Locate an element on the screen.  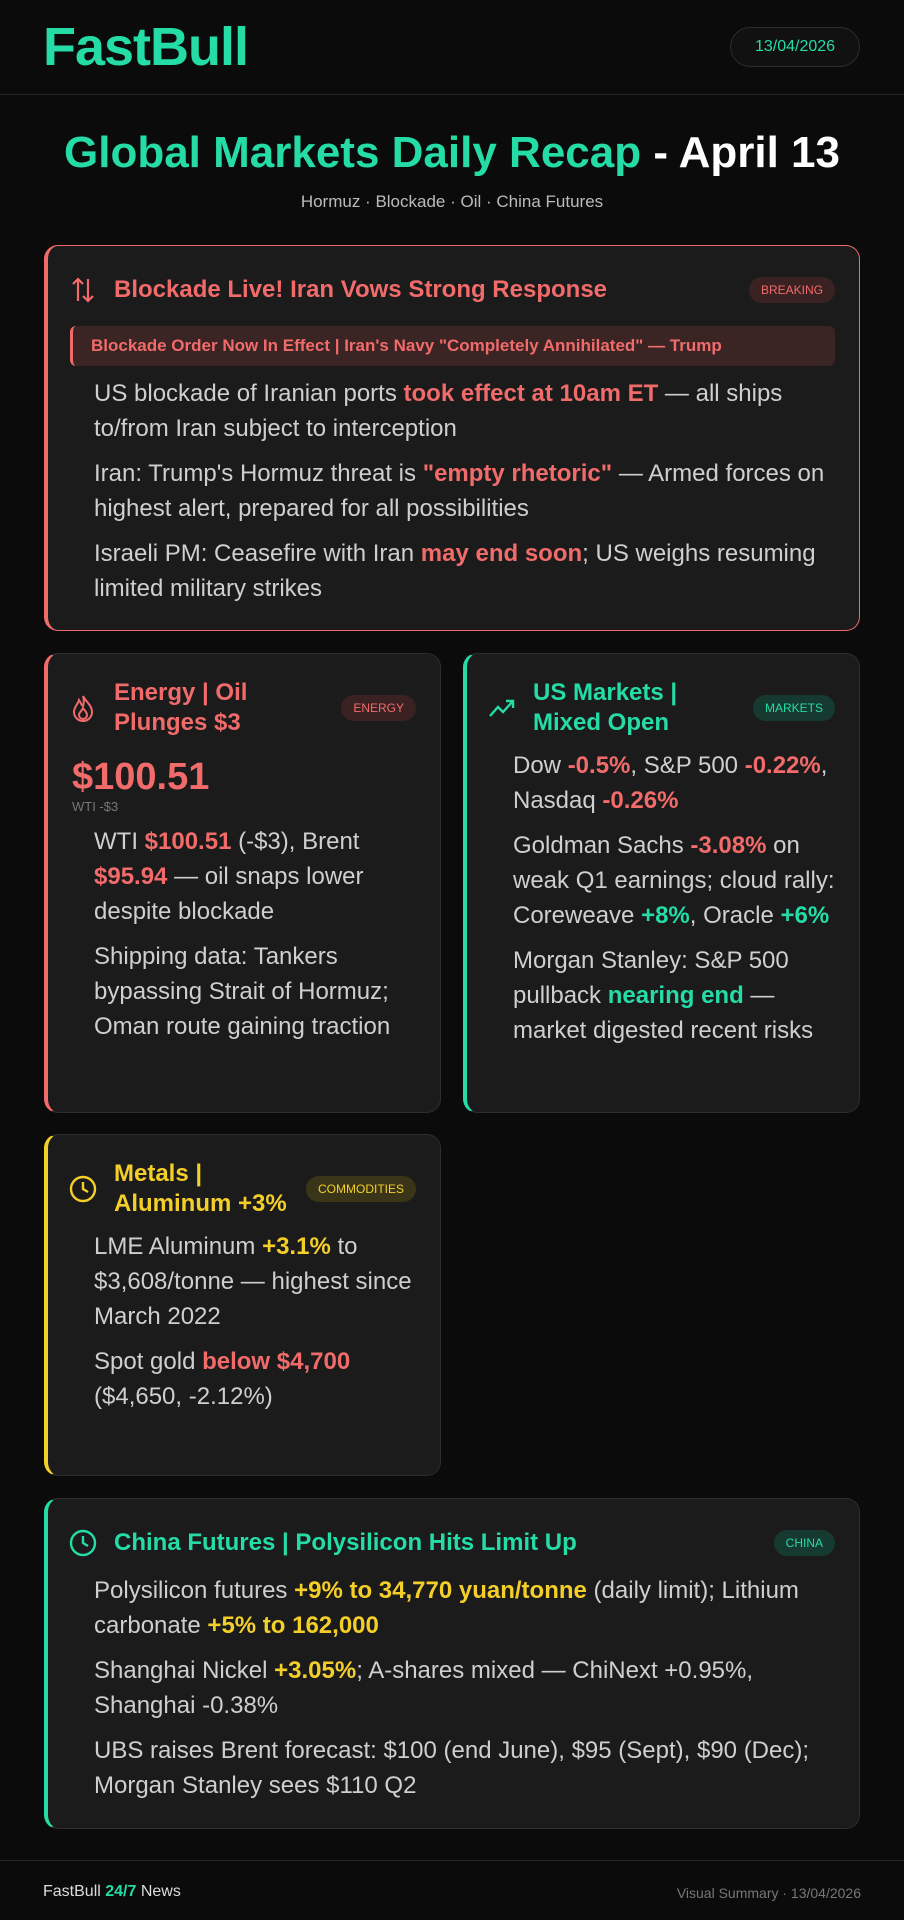
brand-rest: News is located at coordinates (160, 1891).